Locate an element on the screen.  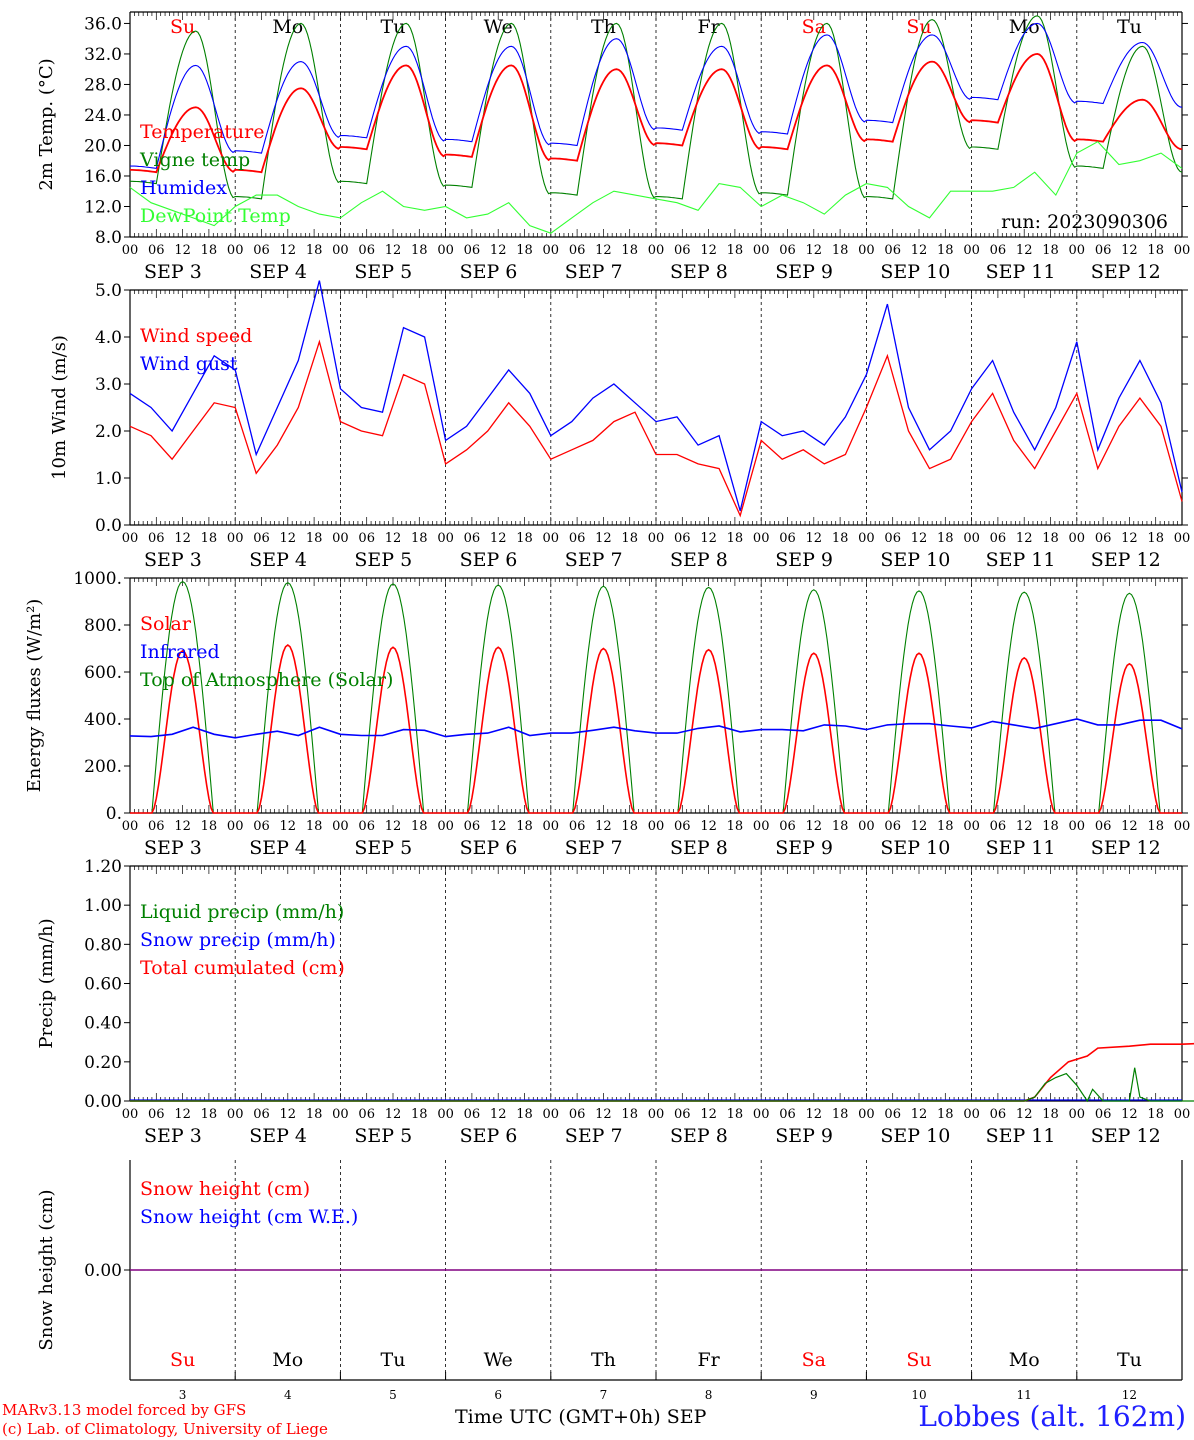
date-label: SEP 12 is located at coordinates (1126, 272).